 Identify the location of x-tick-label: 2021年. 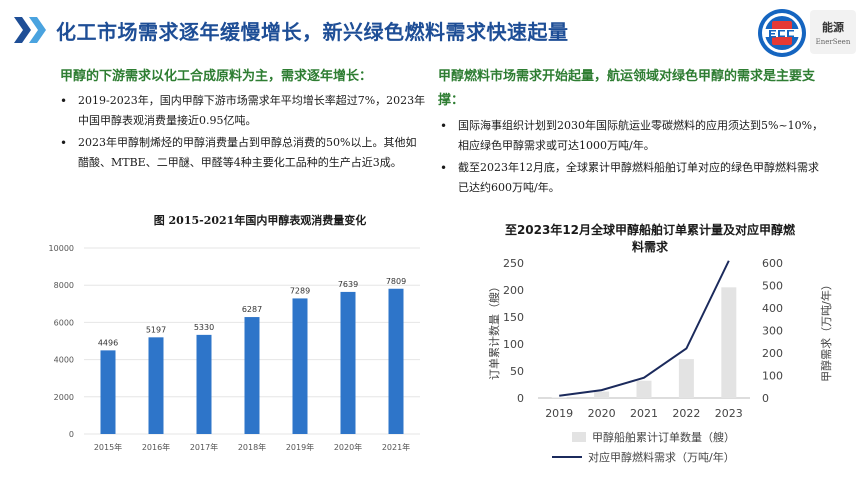
(396, 447).